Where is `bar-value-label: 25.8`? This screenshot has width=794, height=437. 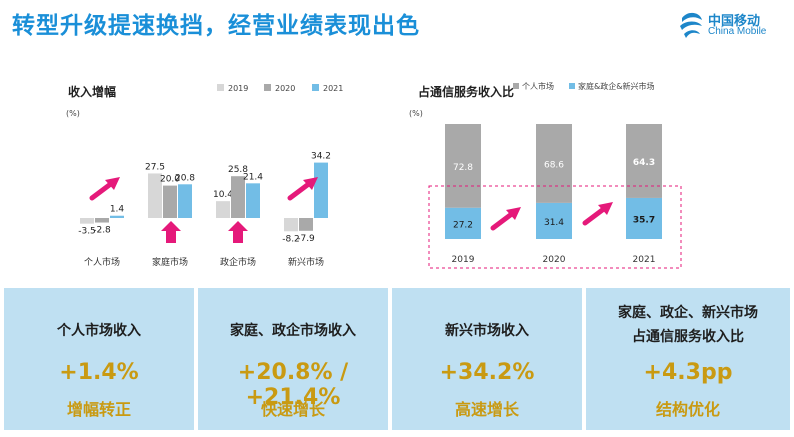 bar-value-label: 25.8 is located at coordinates (238, 170).